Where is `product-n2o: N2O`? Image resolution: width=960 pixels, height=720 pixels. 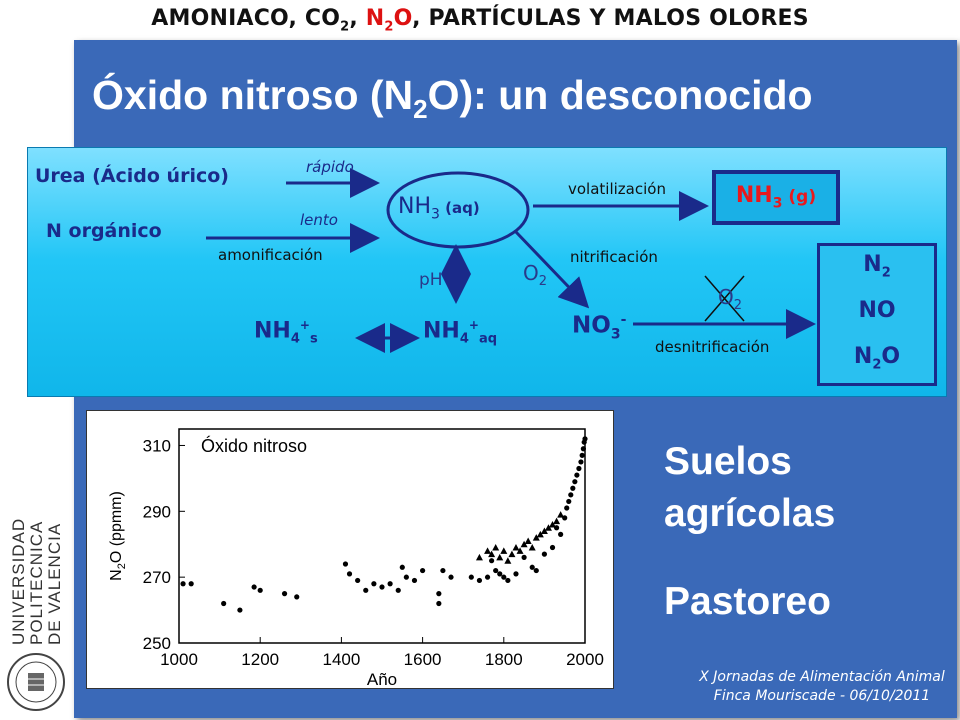
product-n2o: N2O is located at coordinates (877, 358).